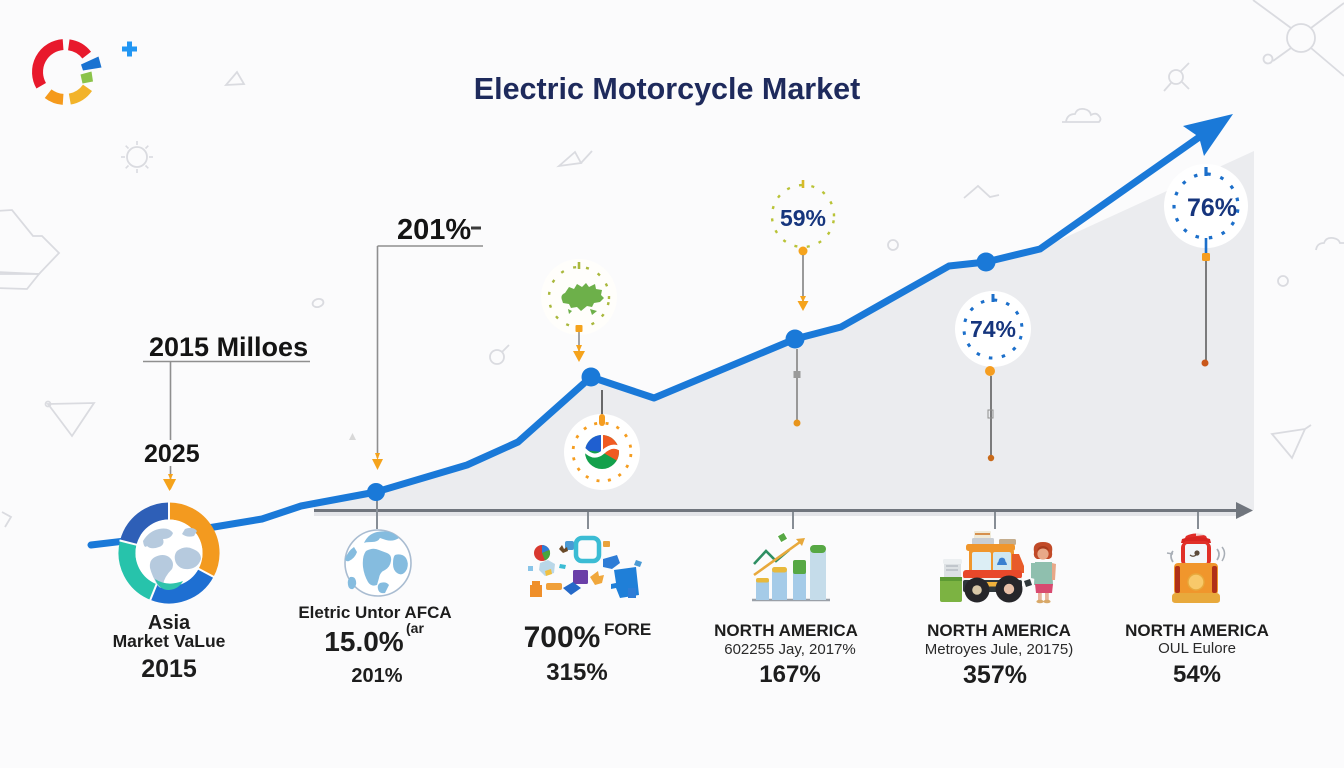 Image resolution: width=1344 pixels, height=768 pixels. What do you see at coordinates (172, 454) in the screenshot?
I see `svg-text: 2025` at bounding box center [172, 454].